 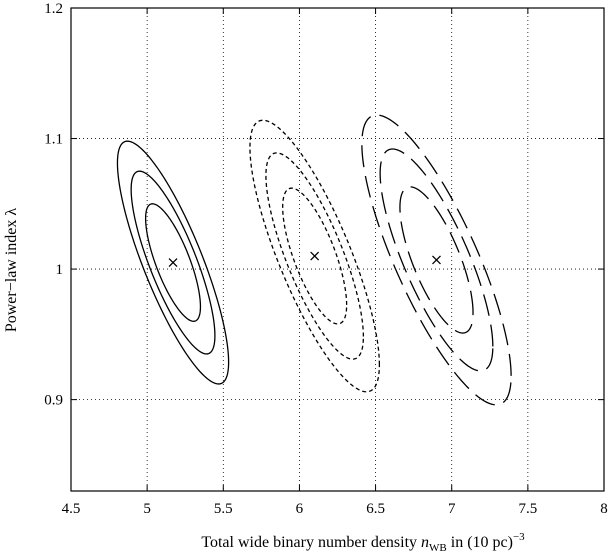 What do you see at coordinates (300, 509) in the screenshot?
I see `x-tick-label: 6` at bounding box center [300, 509].